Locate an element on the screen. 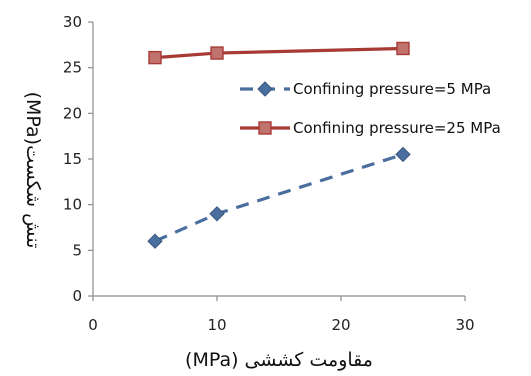  x-tick-label: 30 is located at coordinates (464, 325).